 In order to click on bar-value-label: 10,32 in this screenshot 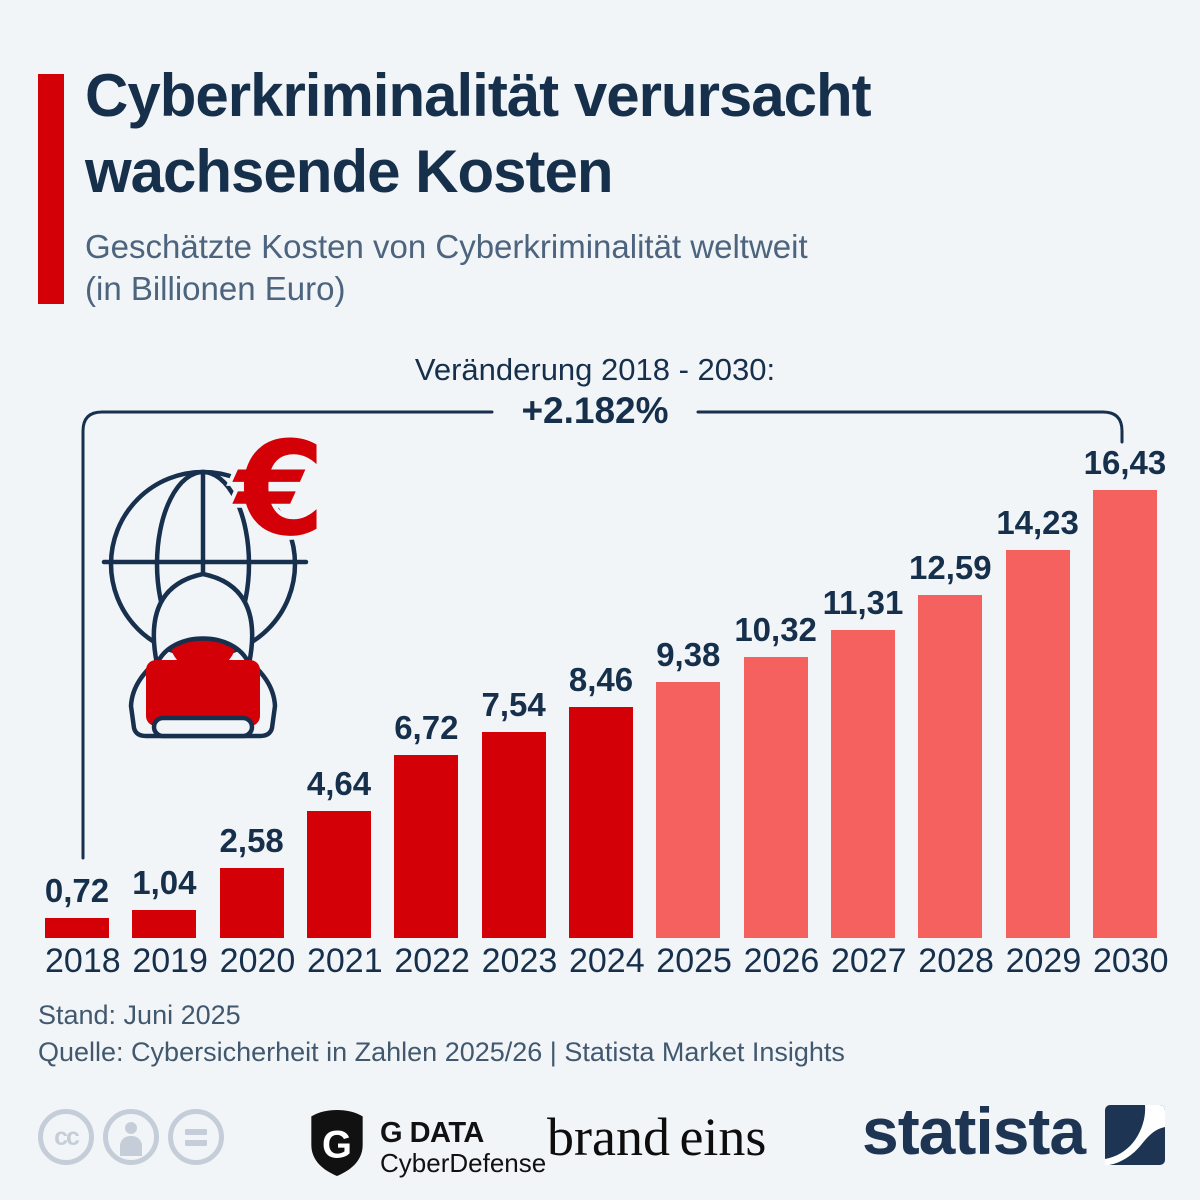, I will do `click(775, 629)`.